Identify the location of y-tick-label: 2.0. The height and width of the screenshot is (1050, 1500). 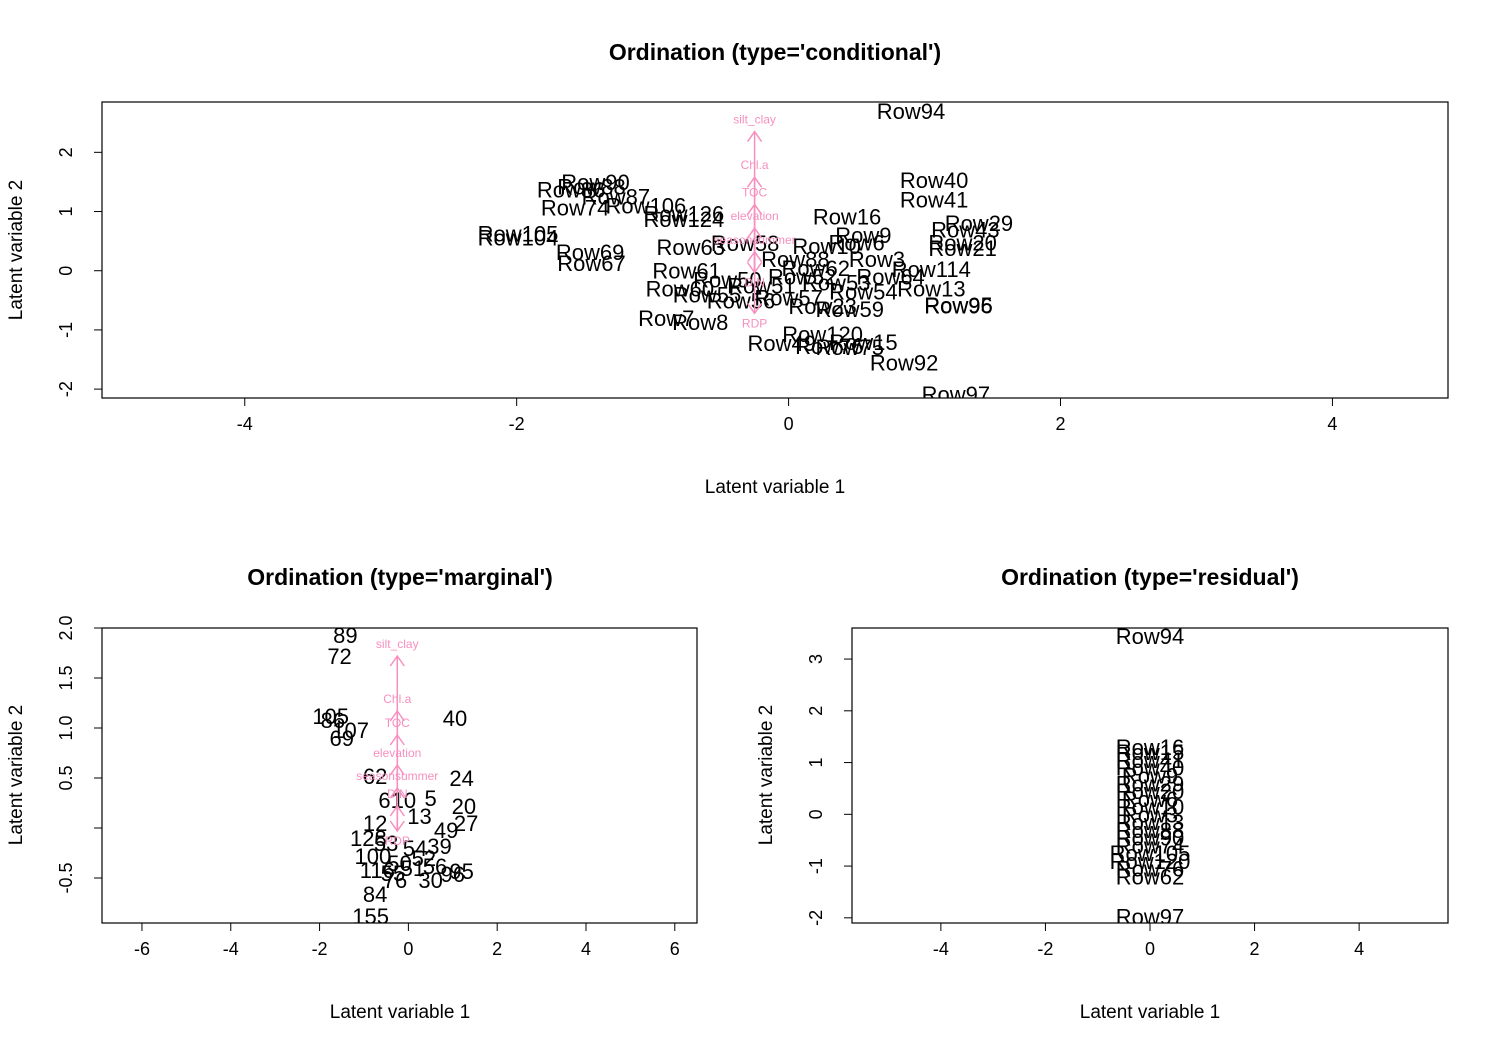
(66, 627).